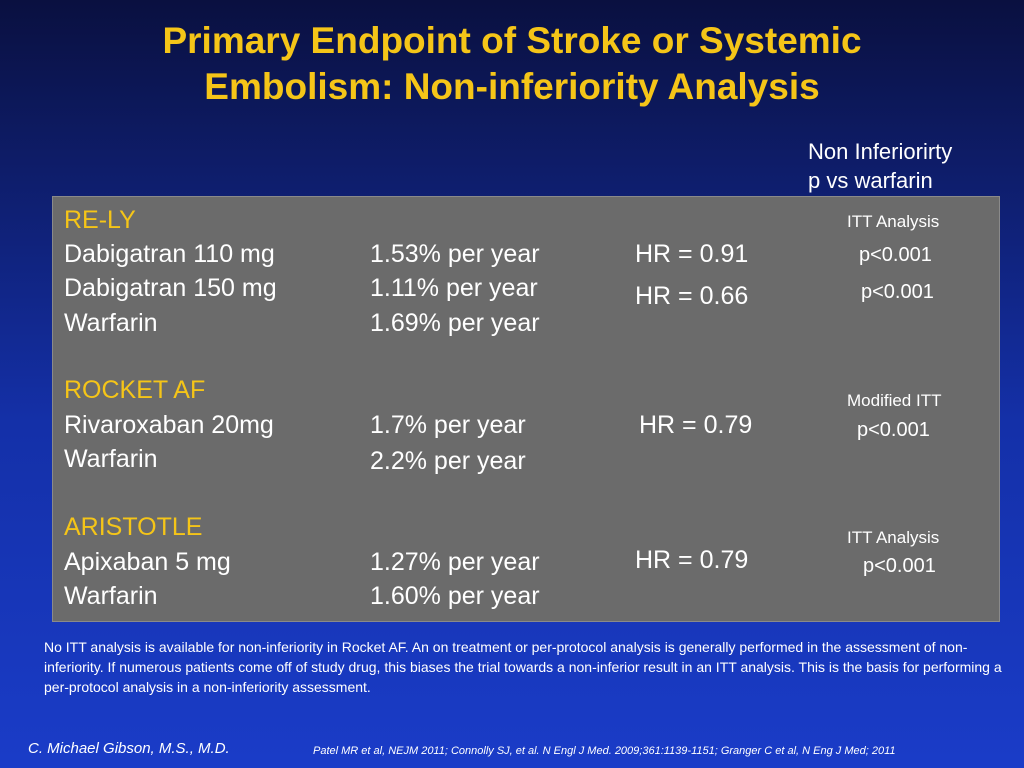 Image resolution: width=1024 pixels, height=768 pixels. Describe the element at coordinates (169, 254) in the screenshot. I see `drug-label: Dabigatran 110 mg` at that location.